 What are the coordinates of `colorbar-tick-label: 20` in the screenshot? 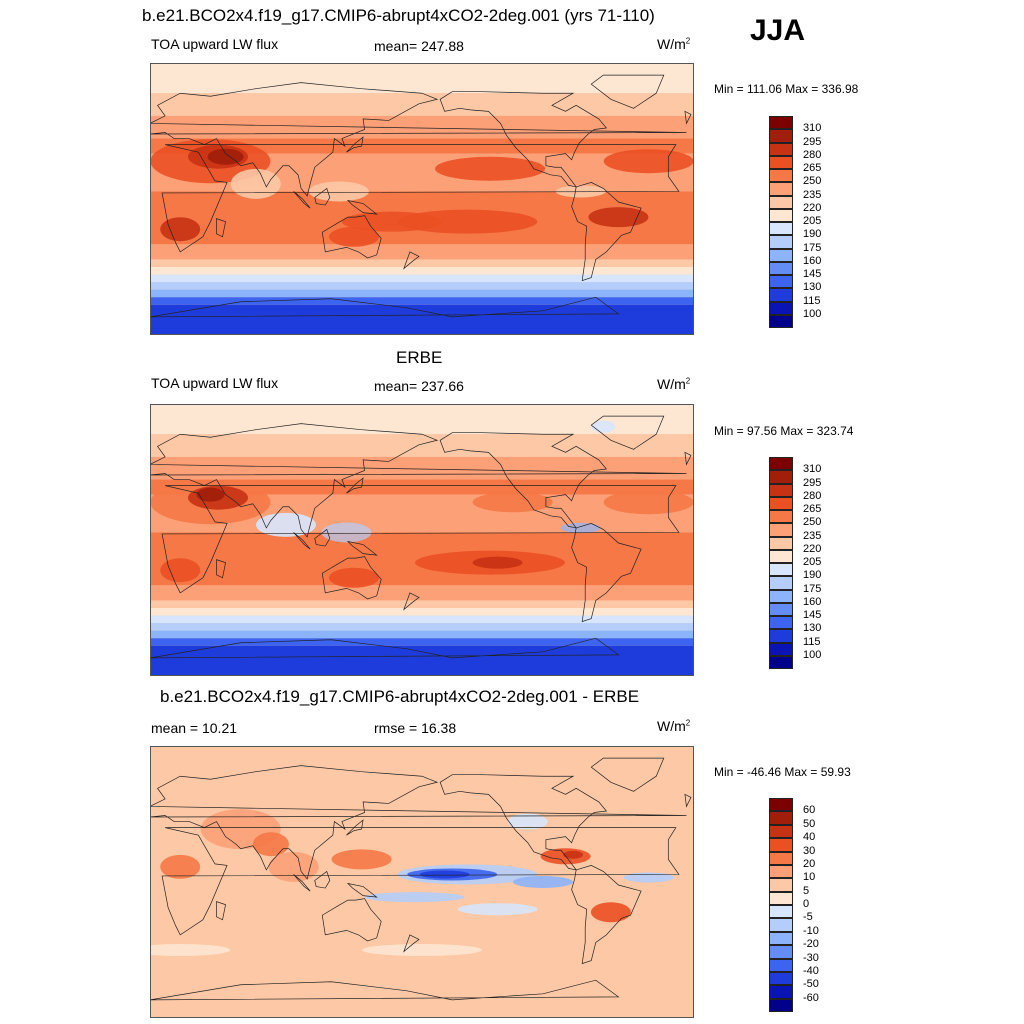 It's located at (809, 863).